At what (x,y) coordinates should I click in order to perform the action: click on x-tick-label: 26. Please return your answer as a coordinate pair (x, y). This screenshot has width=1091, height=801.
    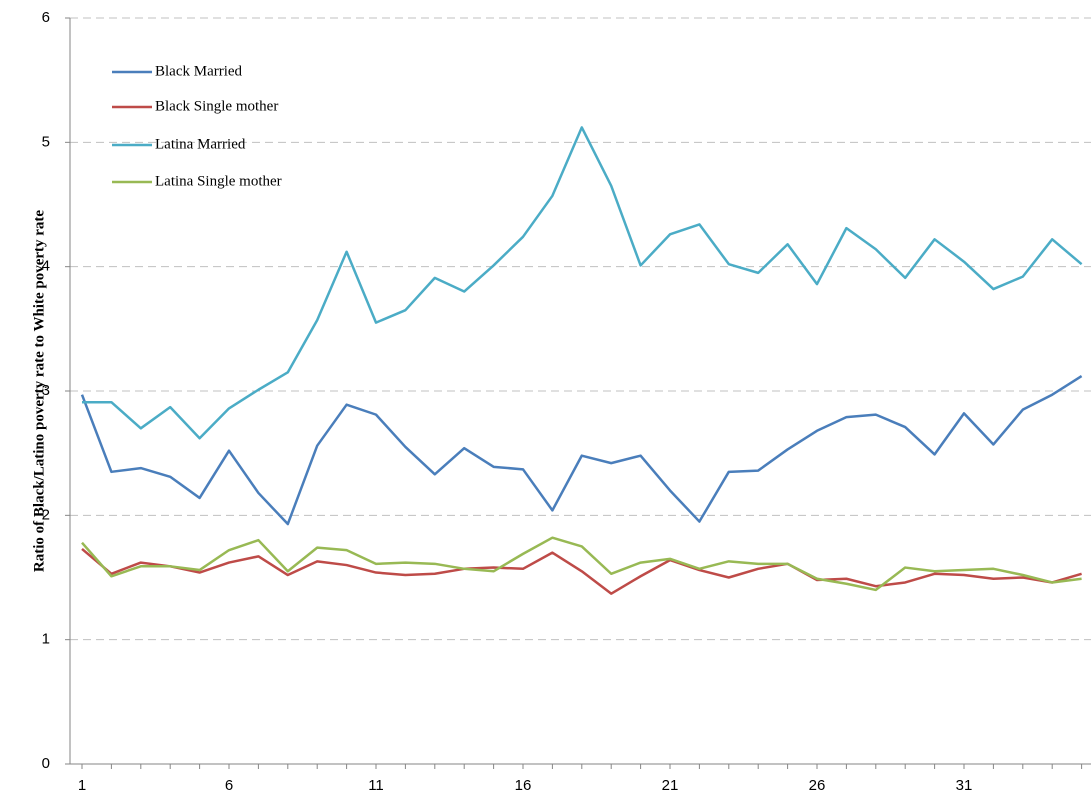
    Looking at the image, I should click on (817, 785).